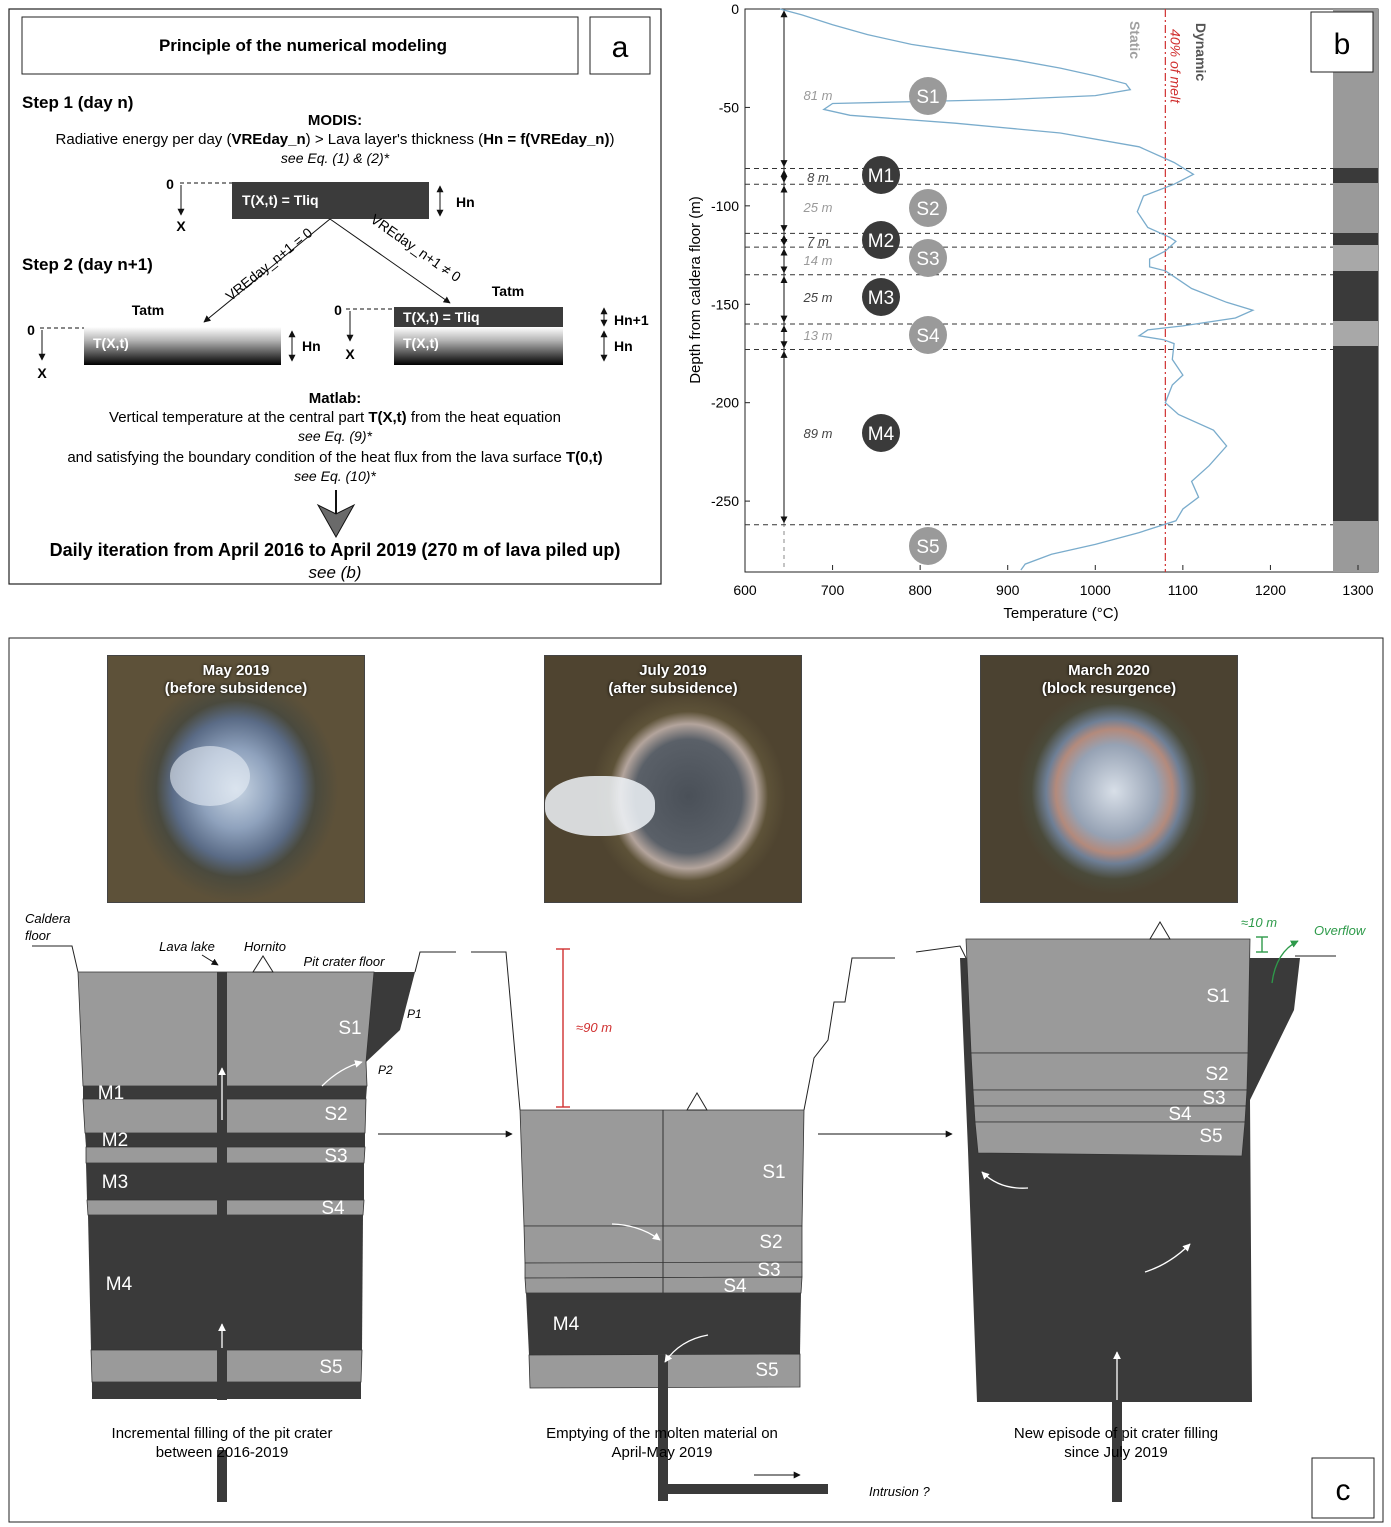 This screenshot has height=1527, width=1391. I want to click on x-tick-label: 600, so click(745, 590).